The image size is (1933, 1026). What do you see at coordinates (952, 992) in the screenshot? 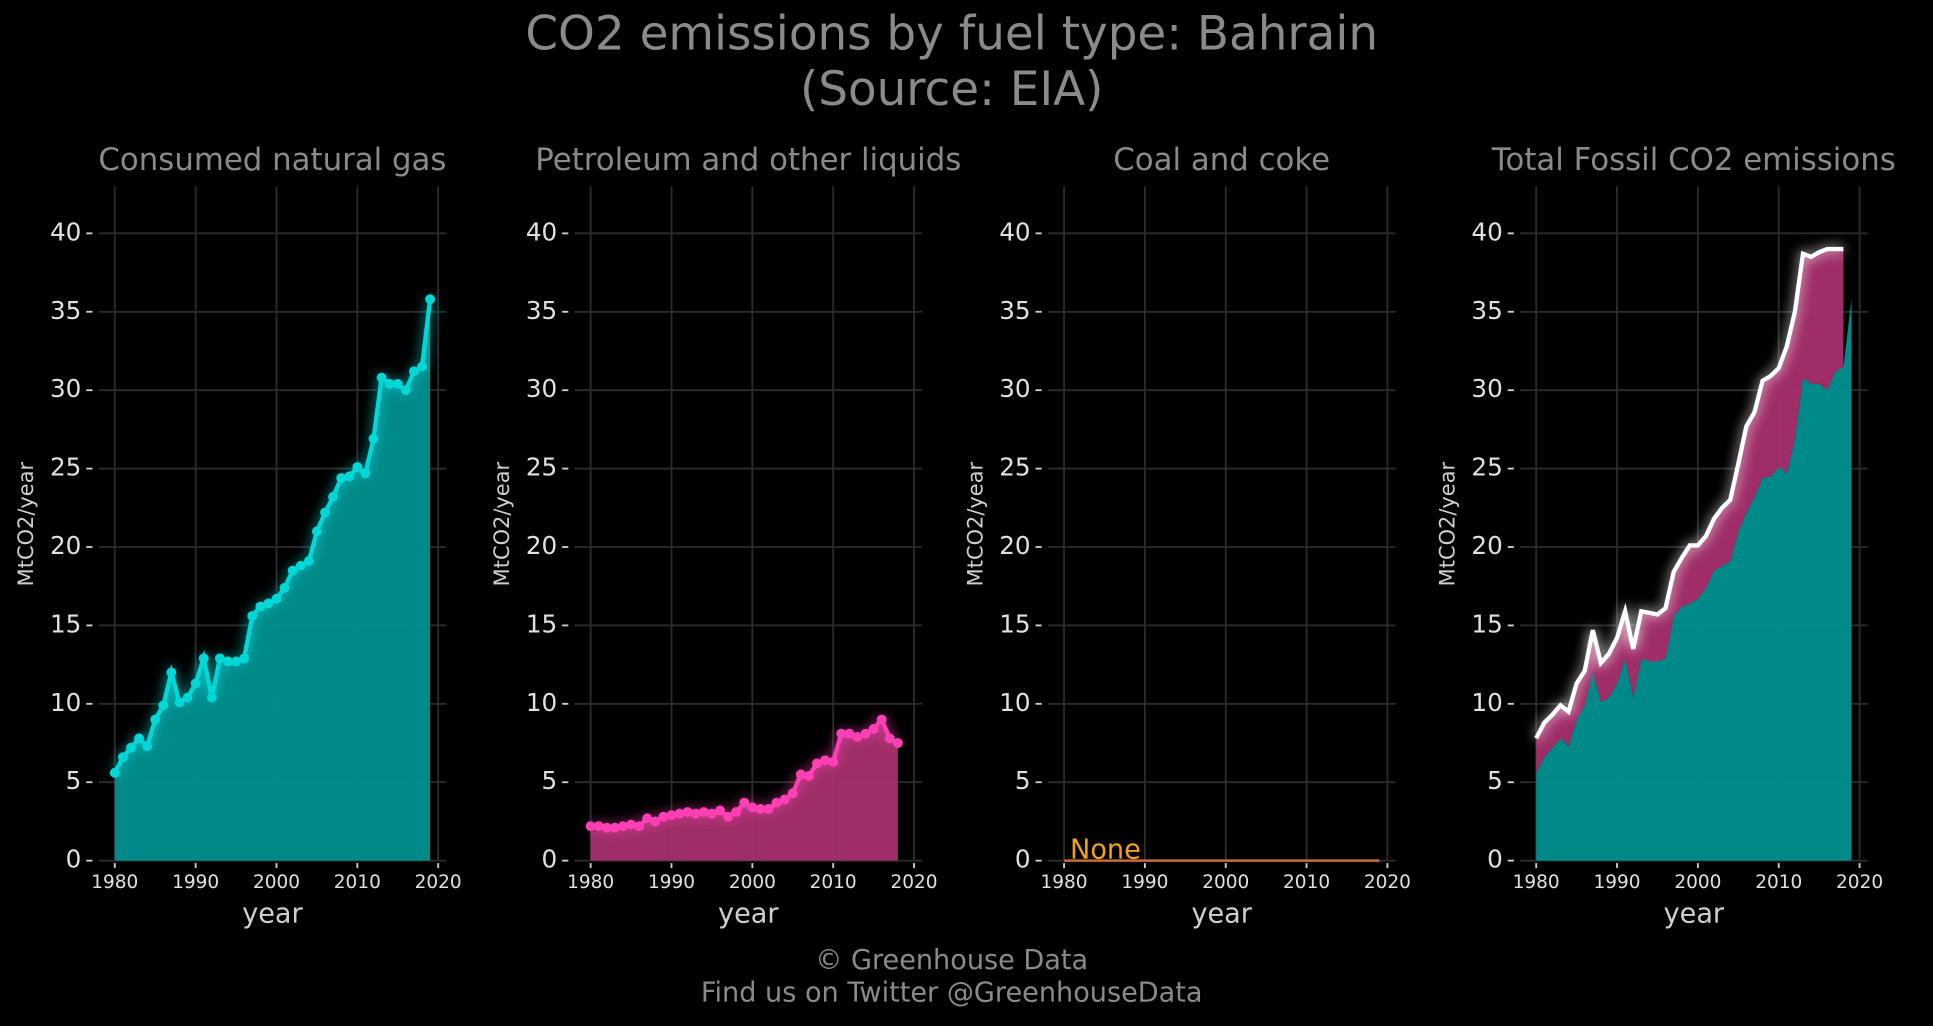
I see `footer-line: Find us on Twitter @GreenhouseData` at bounding box center [952, 992].